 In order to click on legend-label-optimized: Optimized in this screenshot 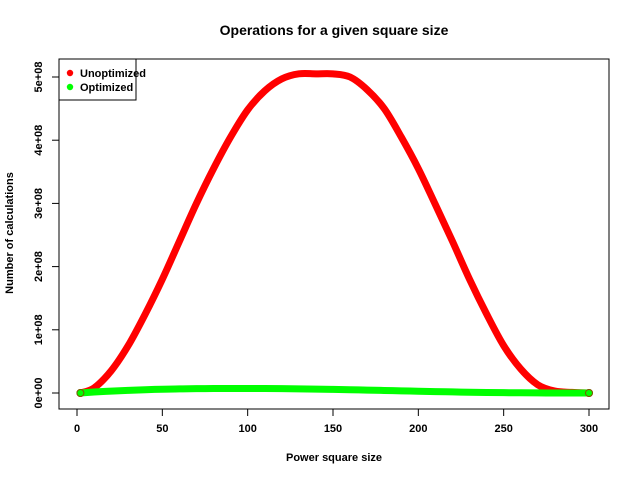, I will do `click(106, 88)`.